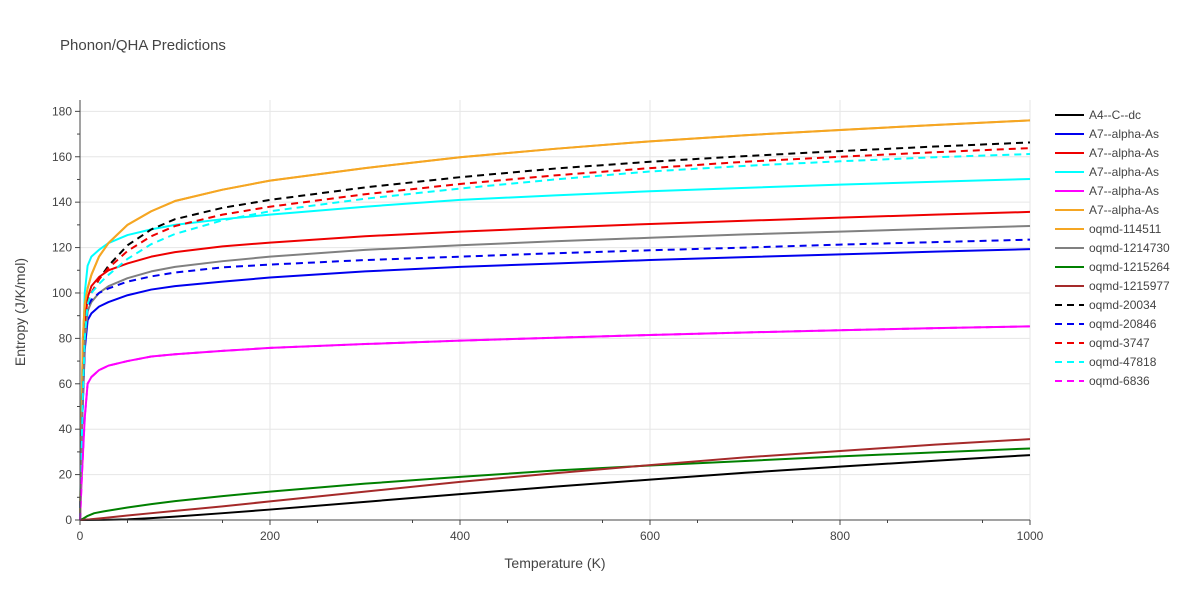  Describe the element at coordinates (1129, 267) in the screenshot. I see `legend-label: oqmd-1215264` at that location.